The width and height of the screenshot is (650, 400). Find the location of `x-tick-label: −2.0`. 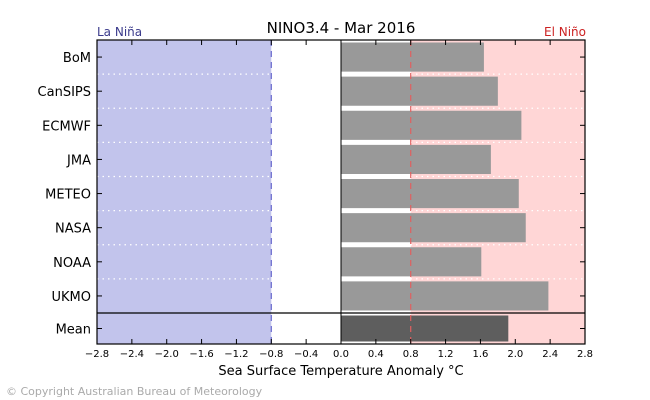

x-tick-label: −2.0 is located at coordinates (167, 354).